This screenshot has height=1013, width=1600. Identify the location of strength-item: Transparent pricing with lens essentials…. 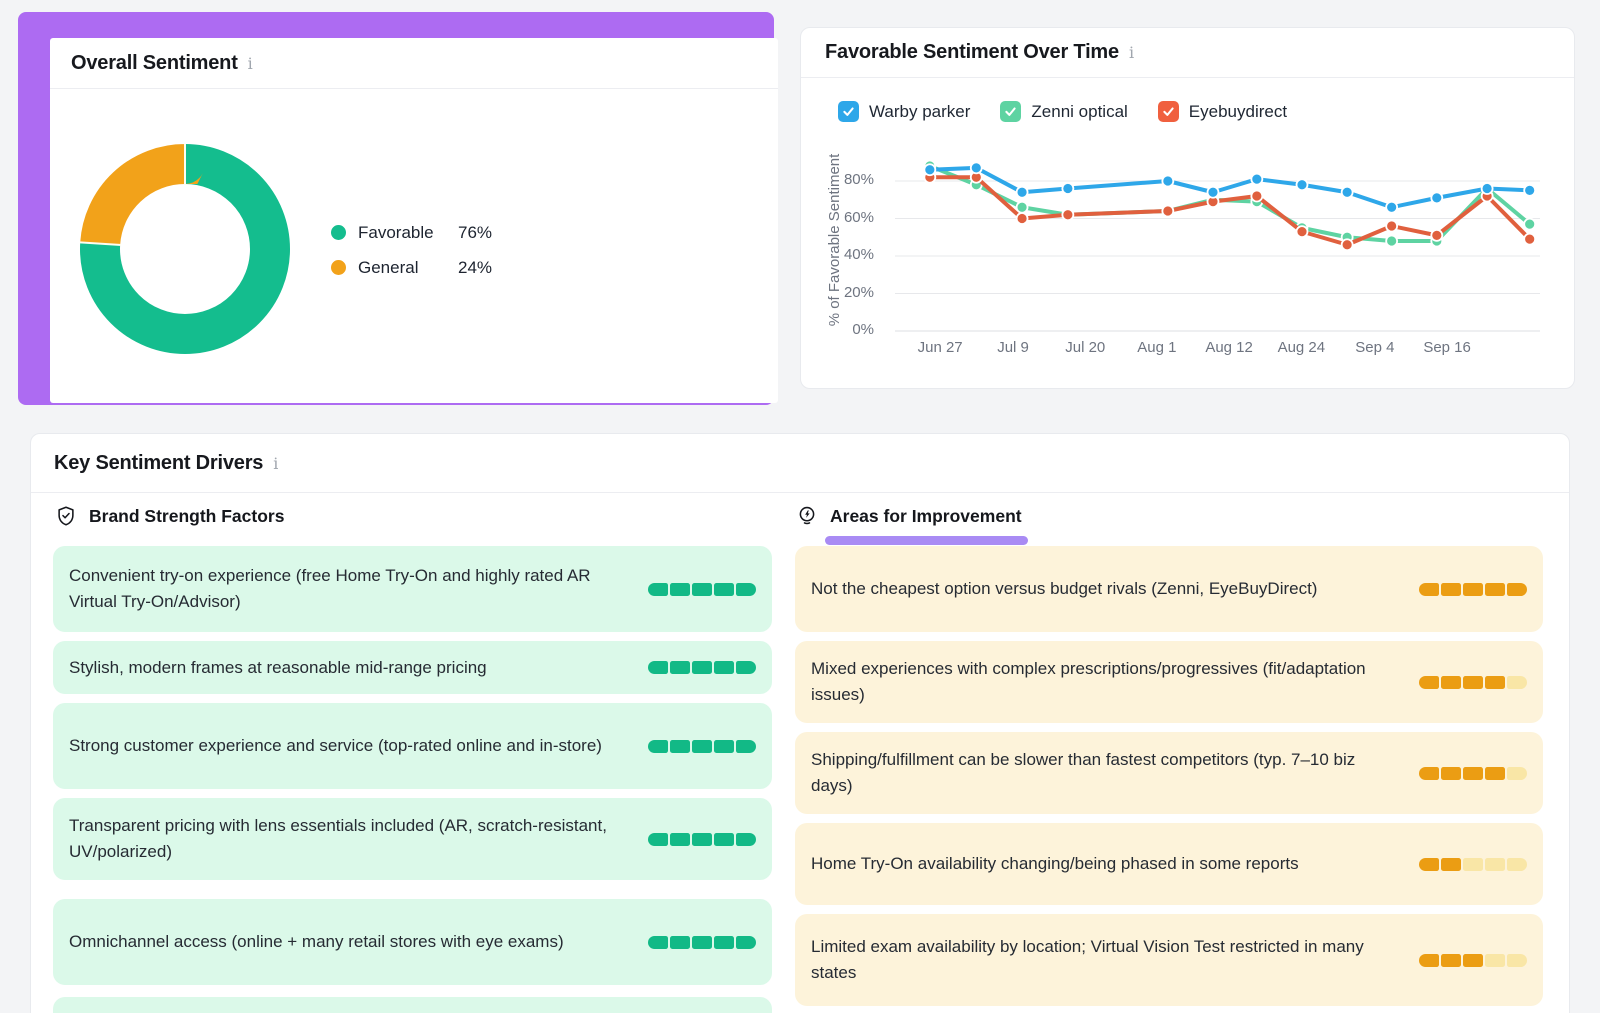
(412, 839).